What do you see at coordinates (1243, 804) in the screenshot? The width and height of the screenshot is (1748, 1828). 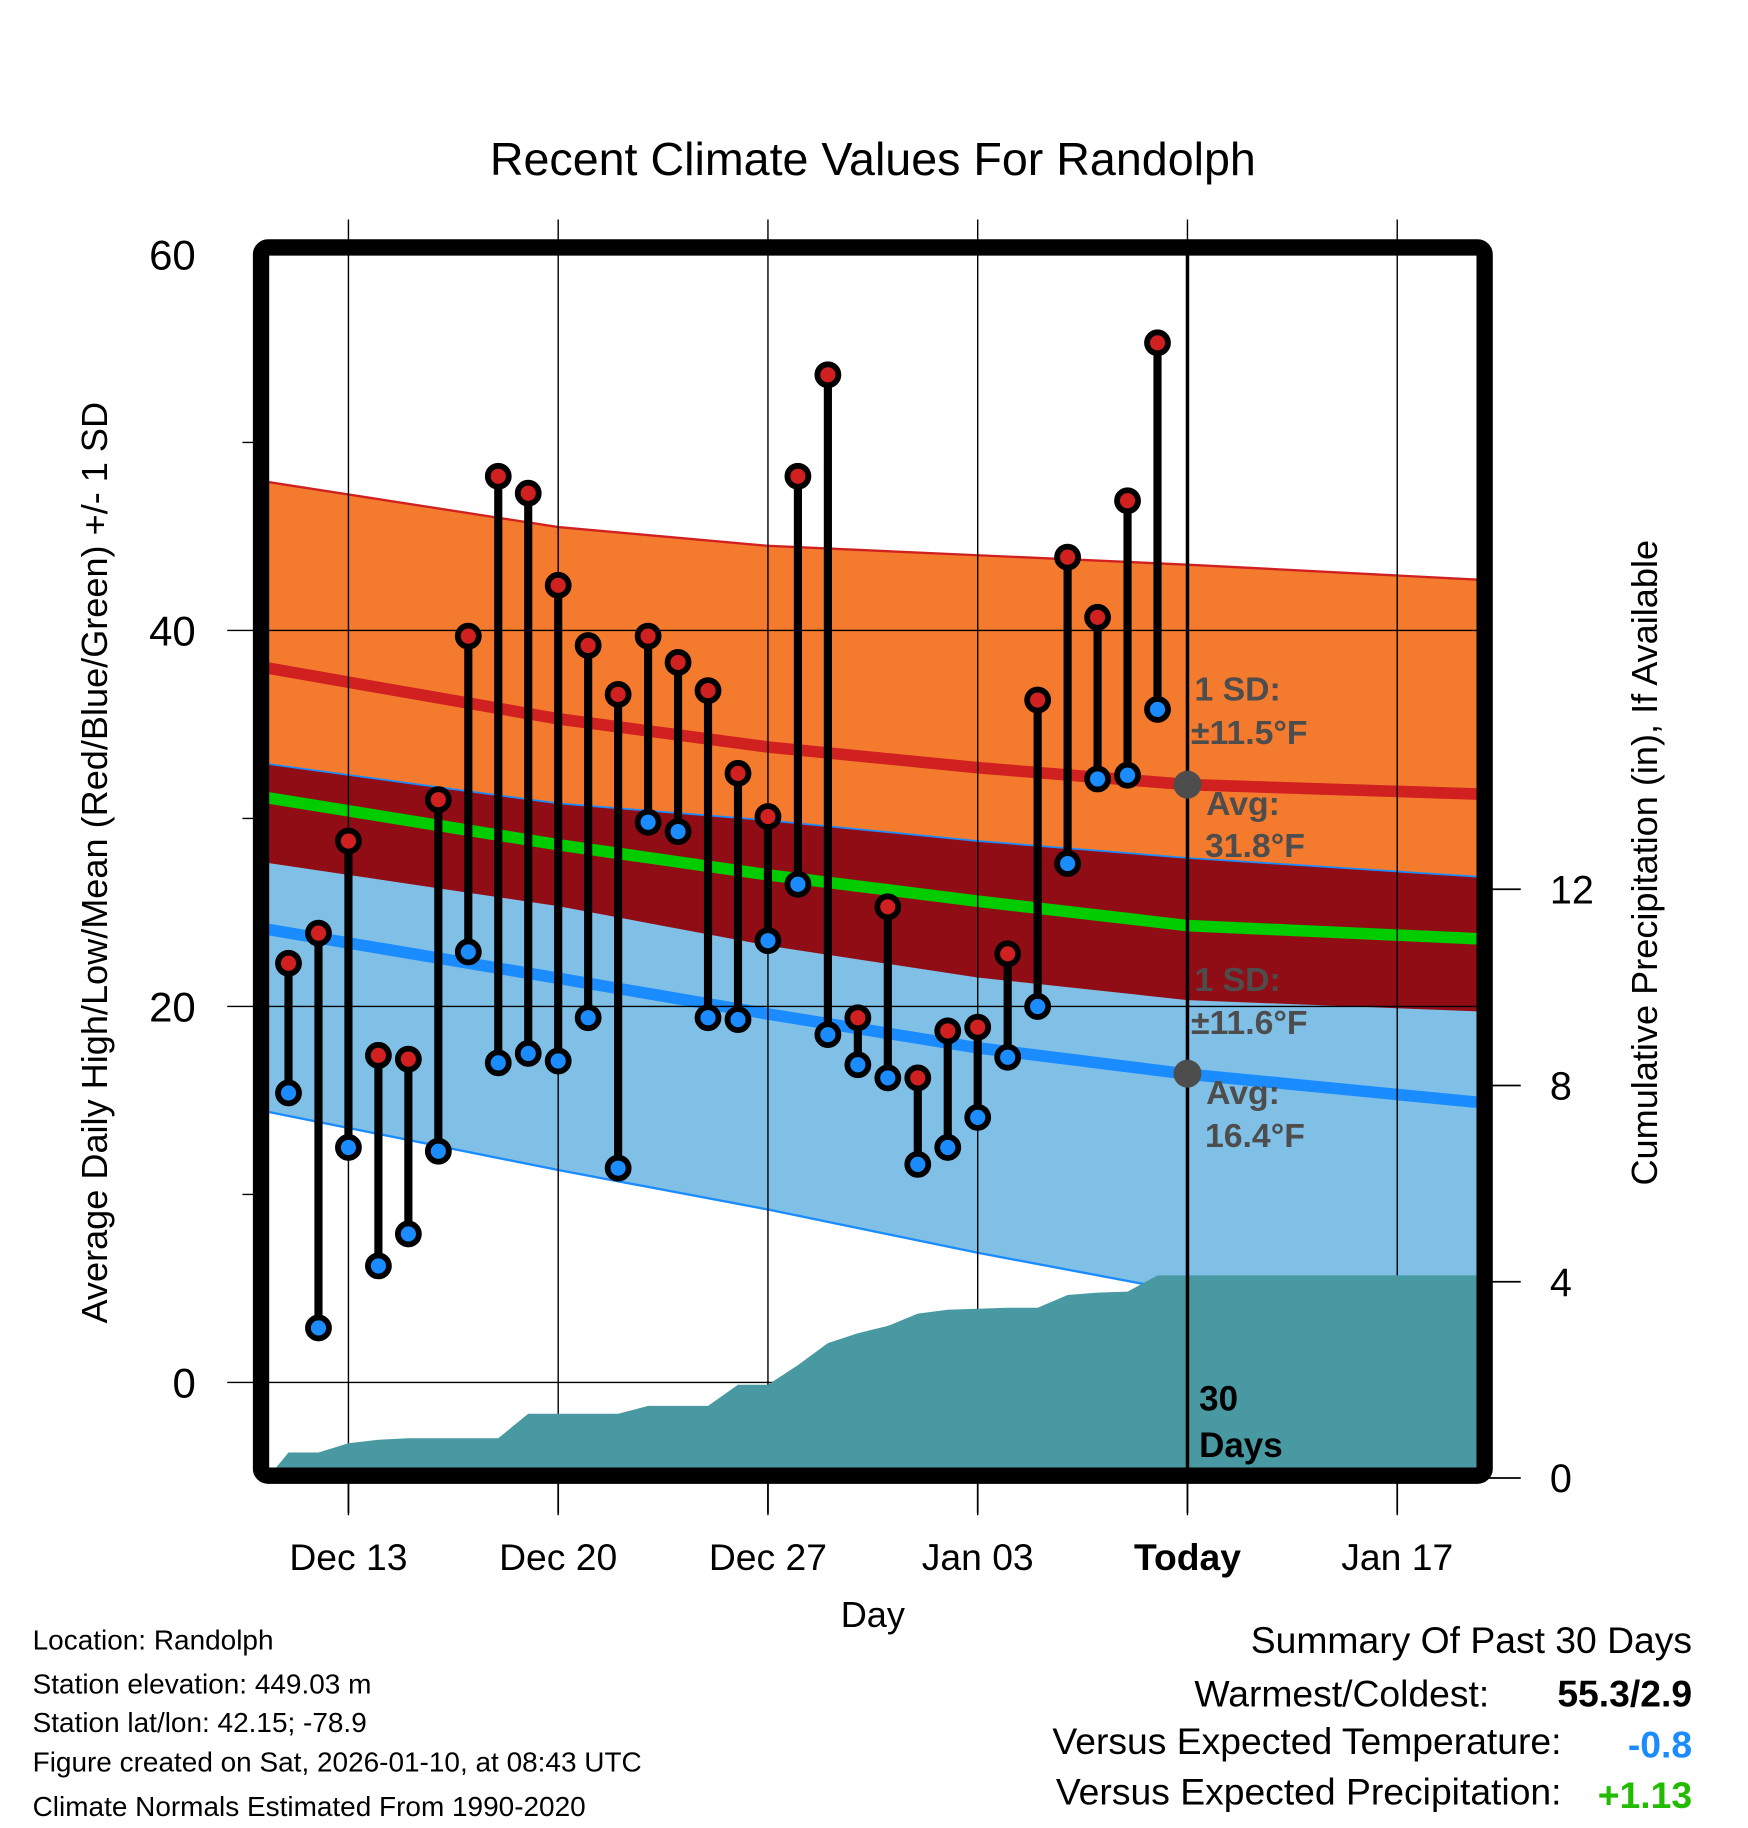 I see `high-avg-label: Avg:` at bounding box center [1243, 804].